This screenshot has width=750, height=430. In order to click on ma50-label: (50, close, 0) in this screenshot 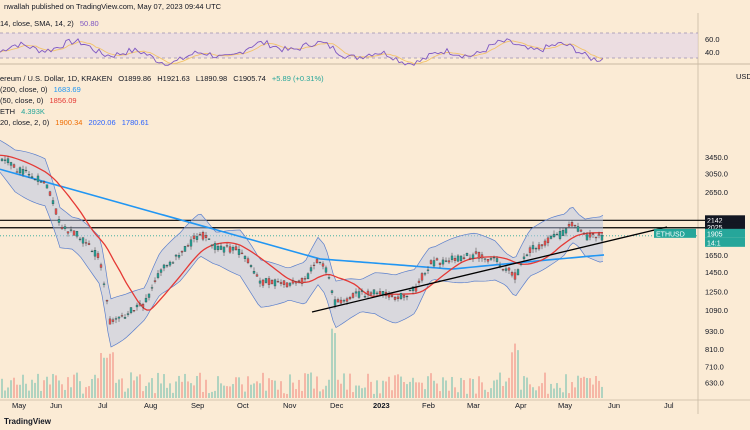, I will do `click(22, 100)`.